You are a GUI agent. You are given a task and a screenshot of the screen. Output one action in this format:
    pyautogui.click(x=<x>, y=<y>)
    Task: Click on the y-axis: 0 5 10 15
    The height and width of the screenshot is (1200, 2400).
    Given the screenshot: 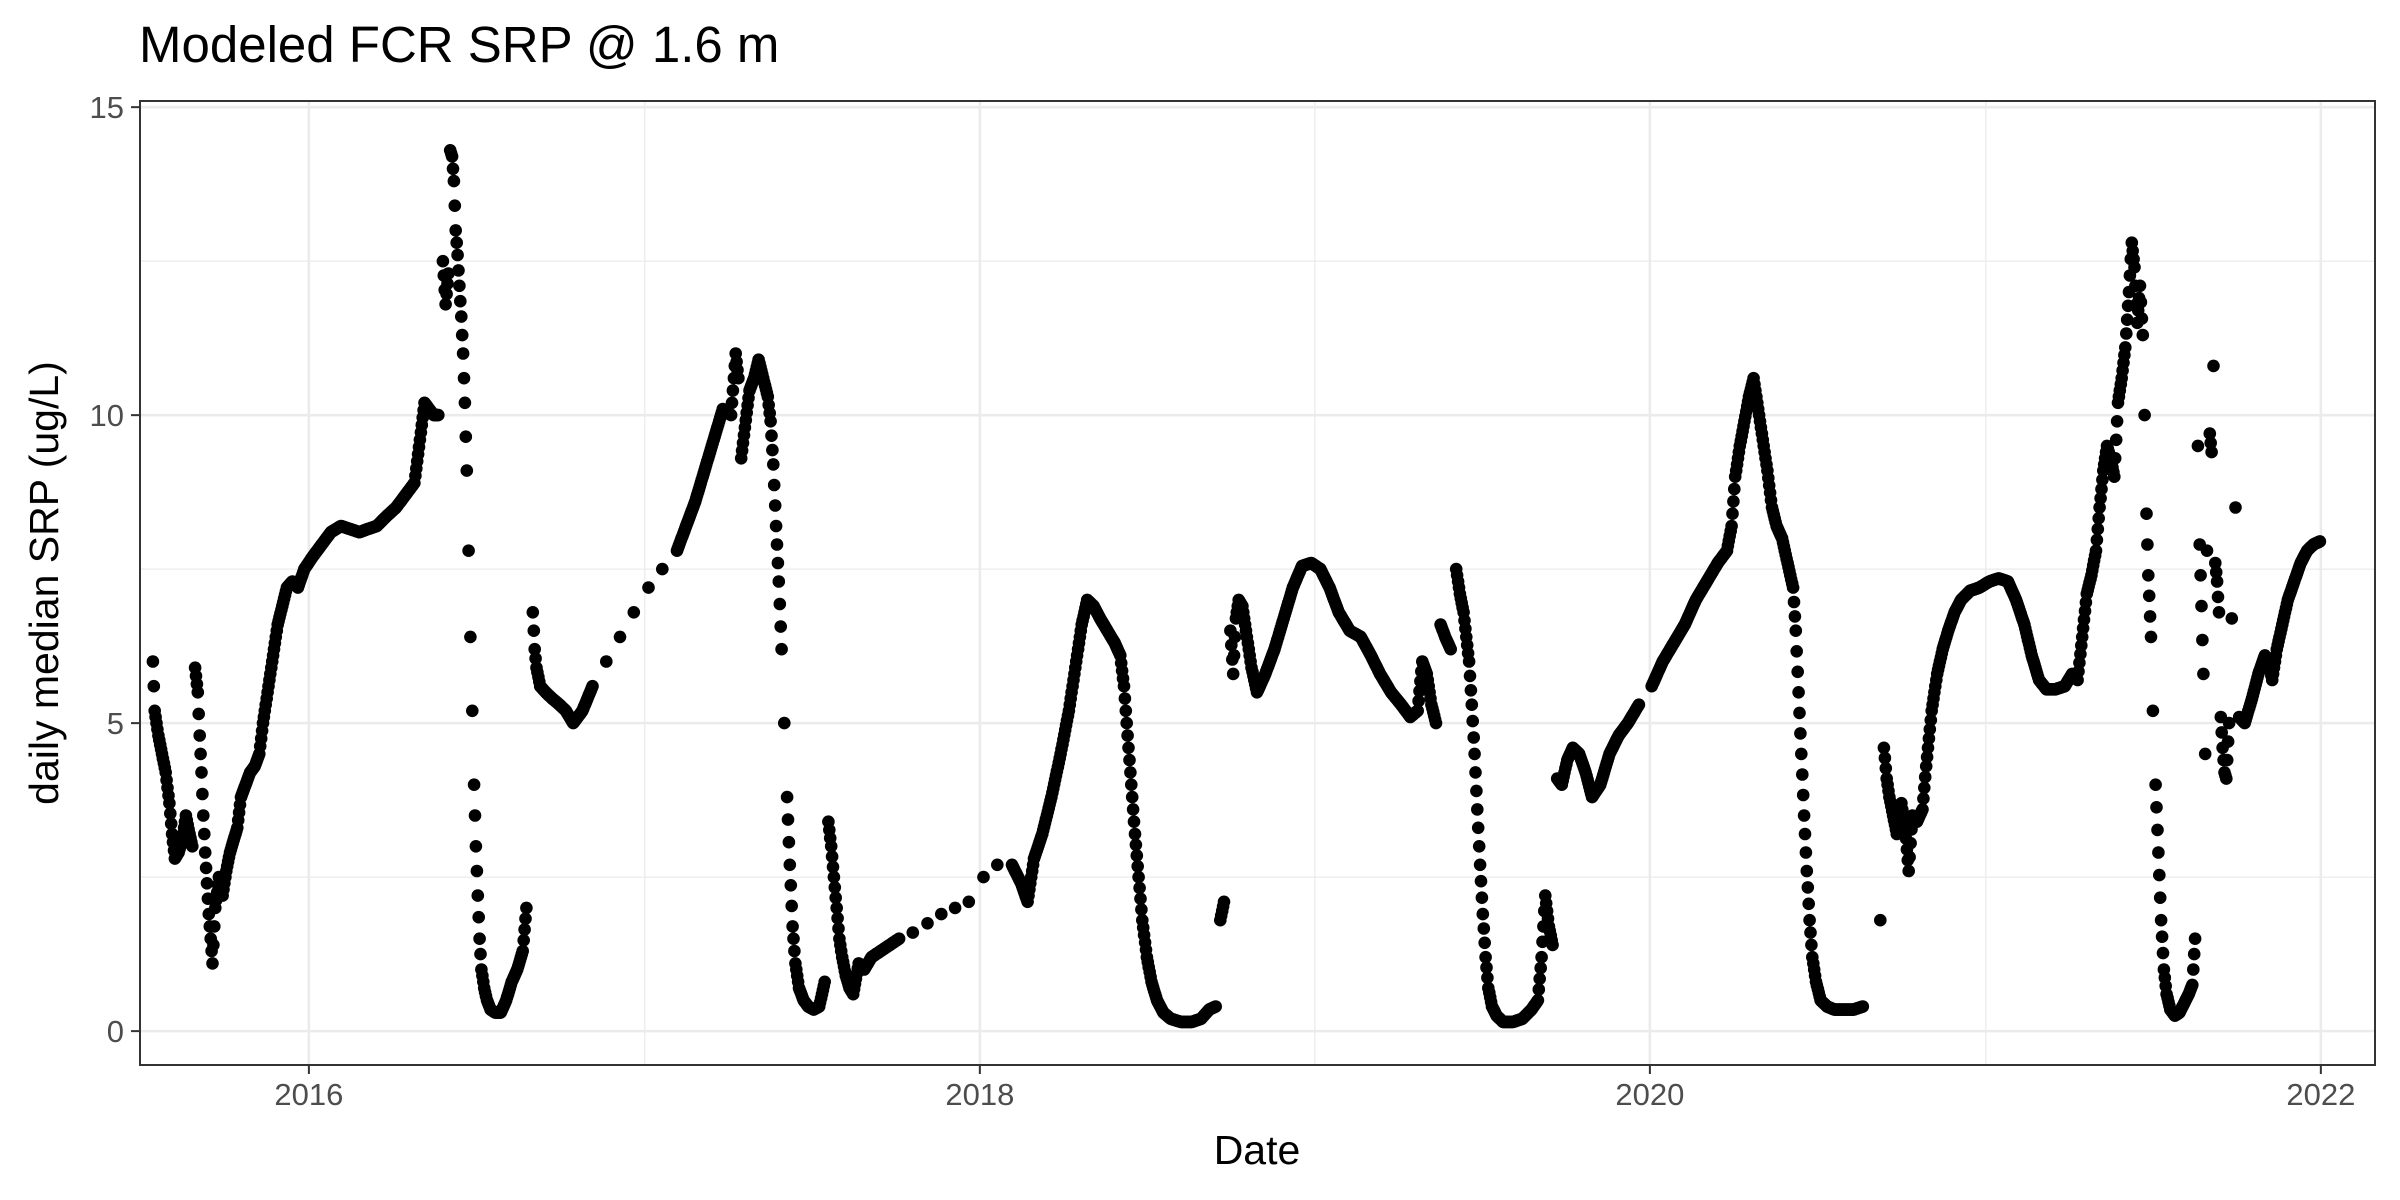 What is the action you would take?
    pyautogui.click(x=115, y=569)
    